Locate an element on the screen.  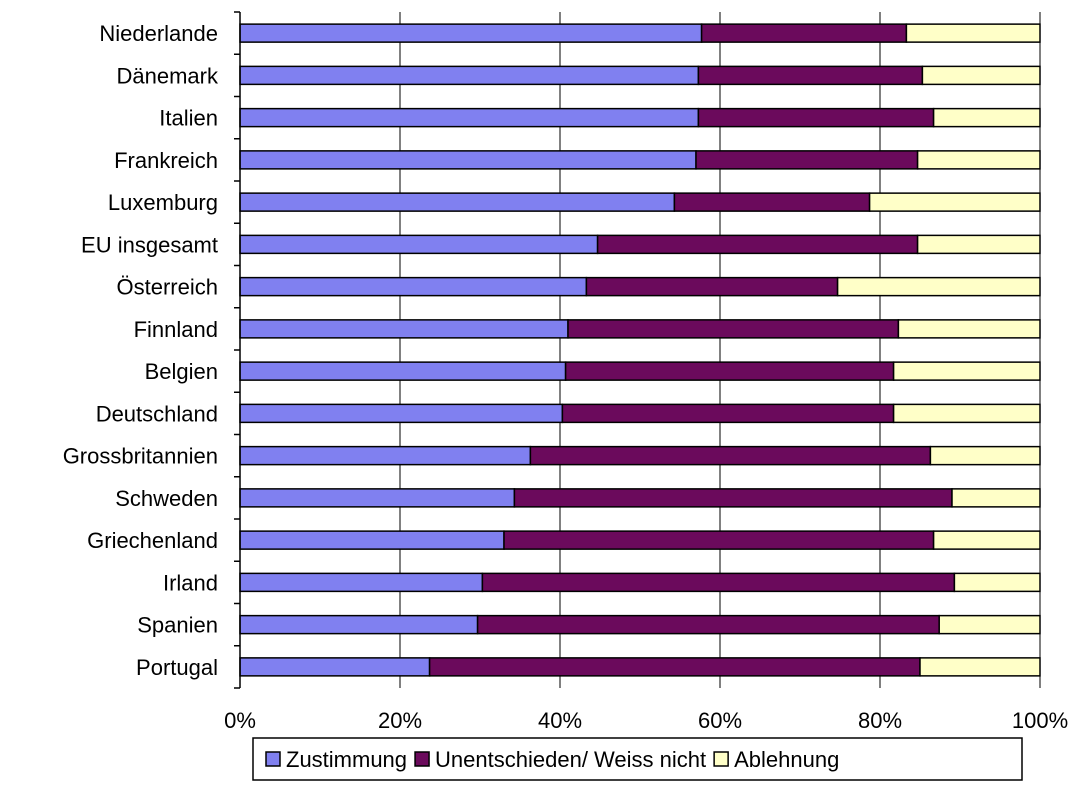
category-label: Deutschland is located at coordinates (157, 413).